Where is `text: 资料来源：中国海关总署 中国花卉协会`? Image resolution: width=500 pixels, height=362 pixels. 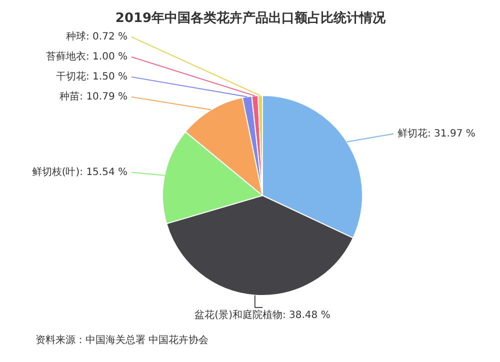 text: 资料来源：中国海关总署 中国花卉协会 is located at coordinates (122, 340).